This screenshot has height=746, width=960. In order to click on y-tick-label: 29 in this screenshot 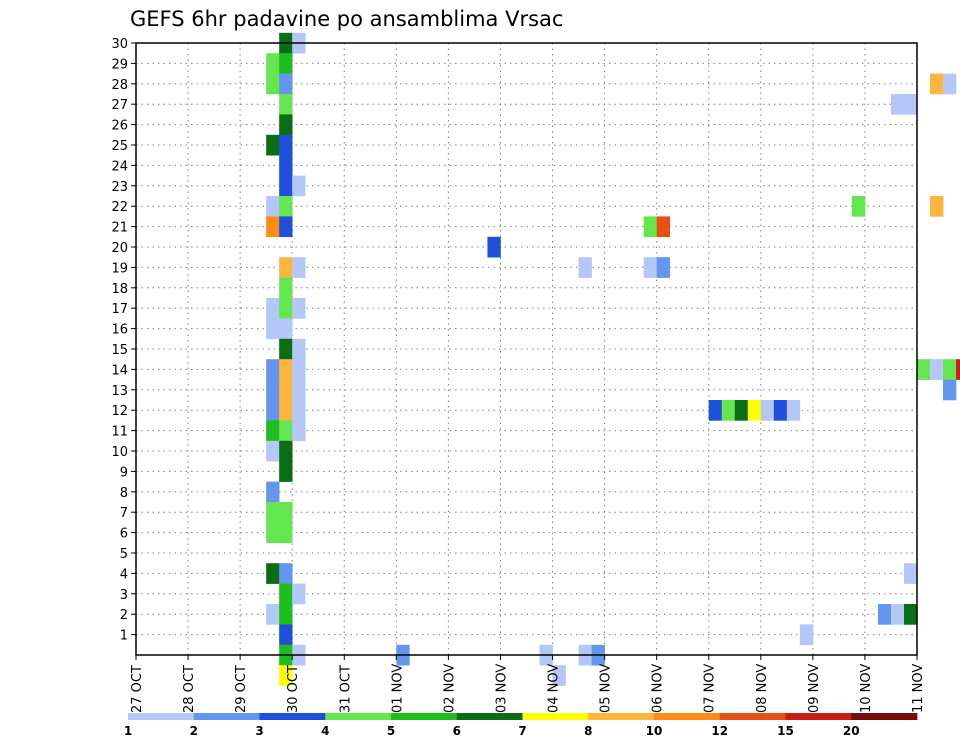, I will do `click(119, 64)`.